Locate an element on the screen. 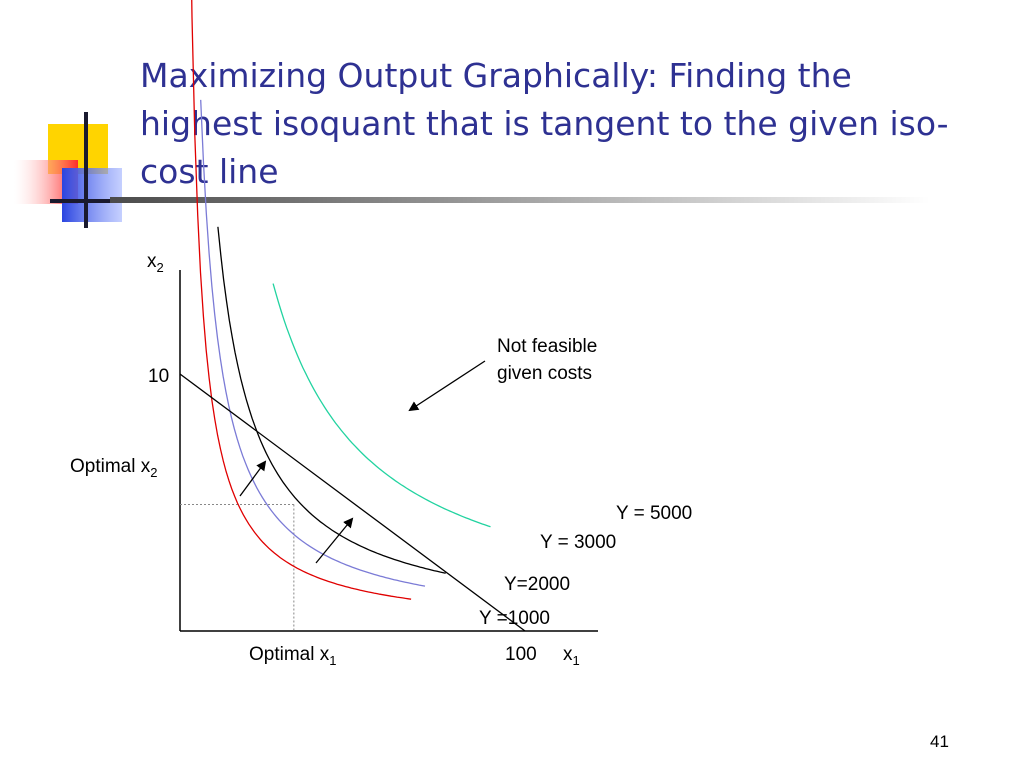  title-underline is located at coordinates (520, 200).